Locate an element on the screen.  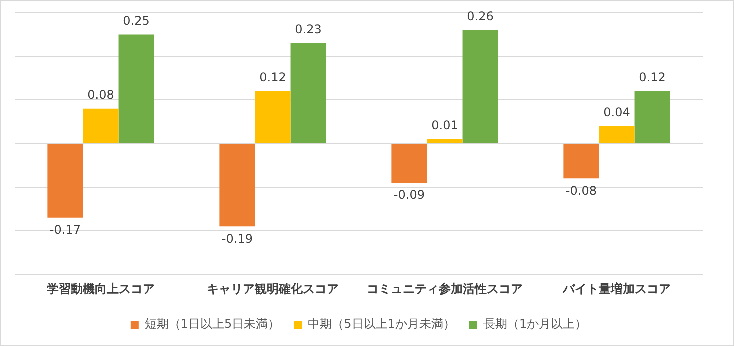
data-label: 0.04 is located at coordinates (617, 112).